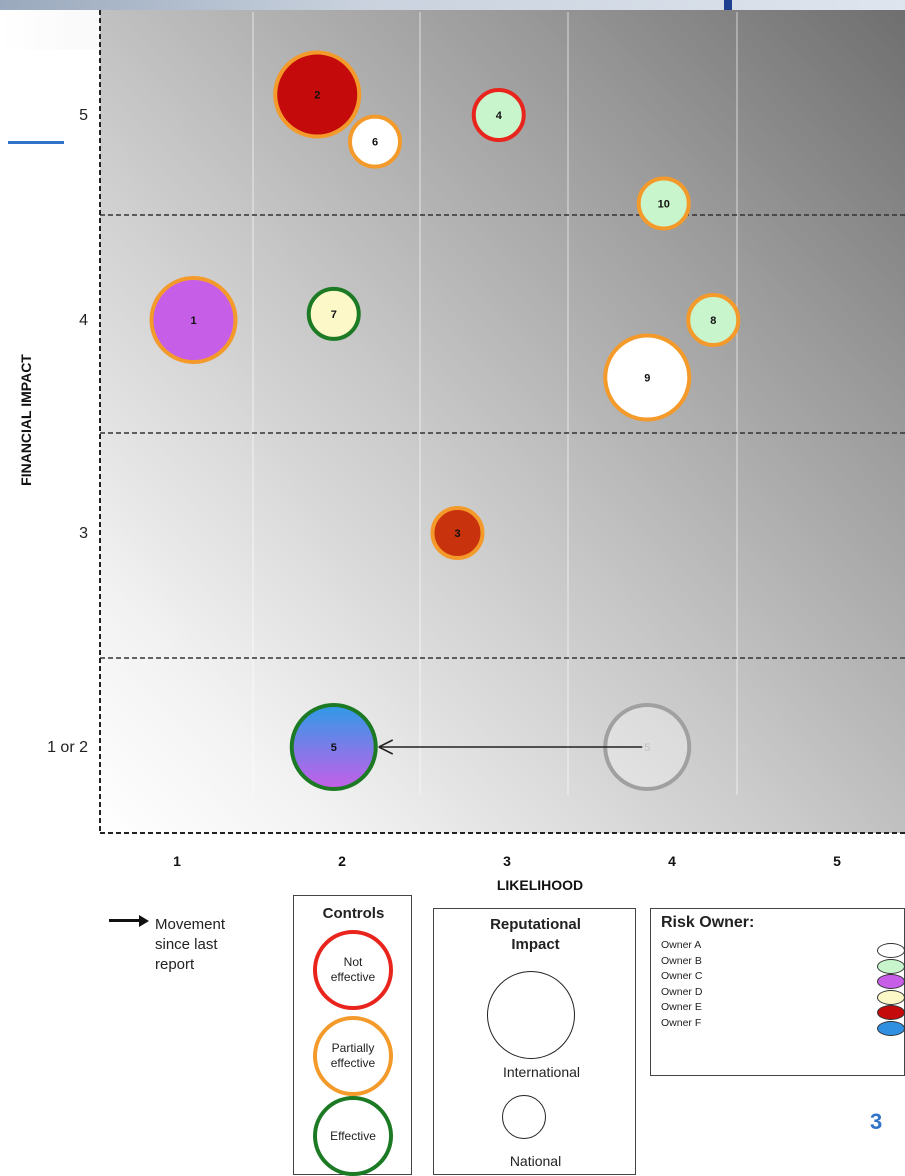  I want to click on not-effective-label: Not effective, so click(353, 969).